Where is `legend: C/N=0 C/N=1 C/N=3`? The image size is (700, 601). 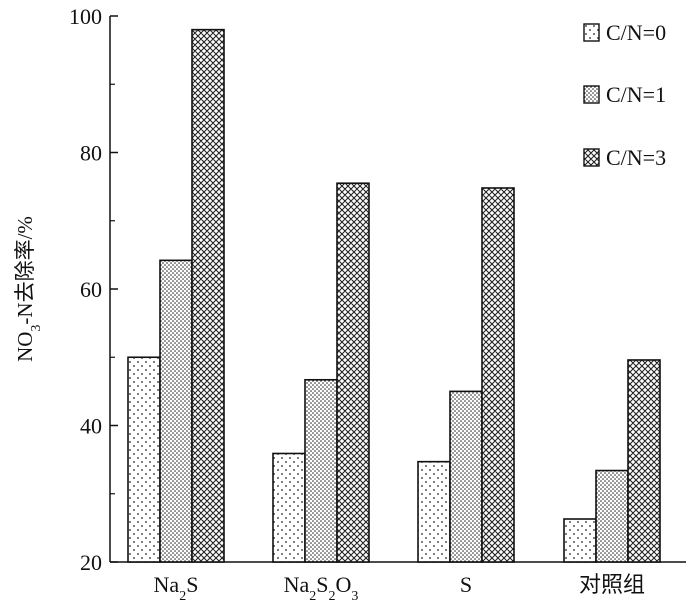
legend: C/N=0 C/N=1 C/N=3 is located at coordinates (624, 95).